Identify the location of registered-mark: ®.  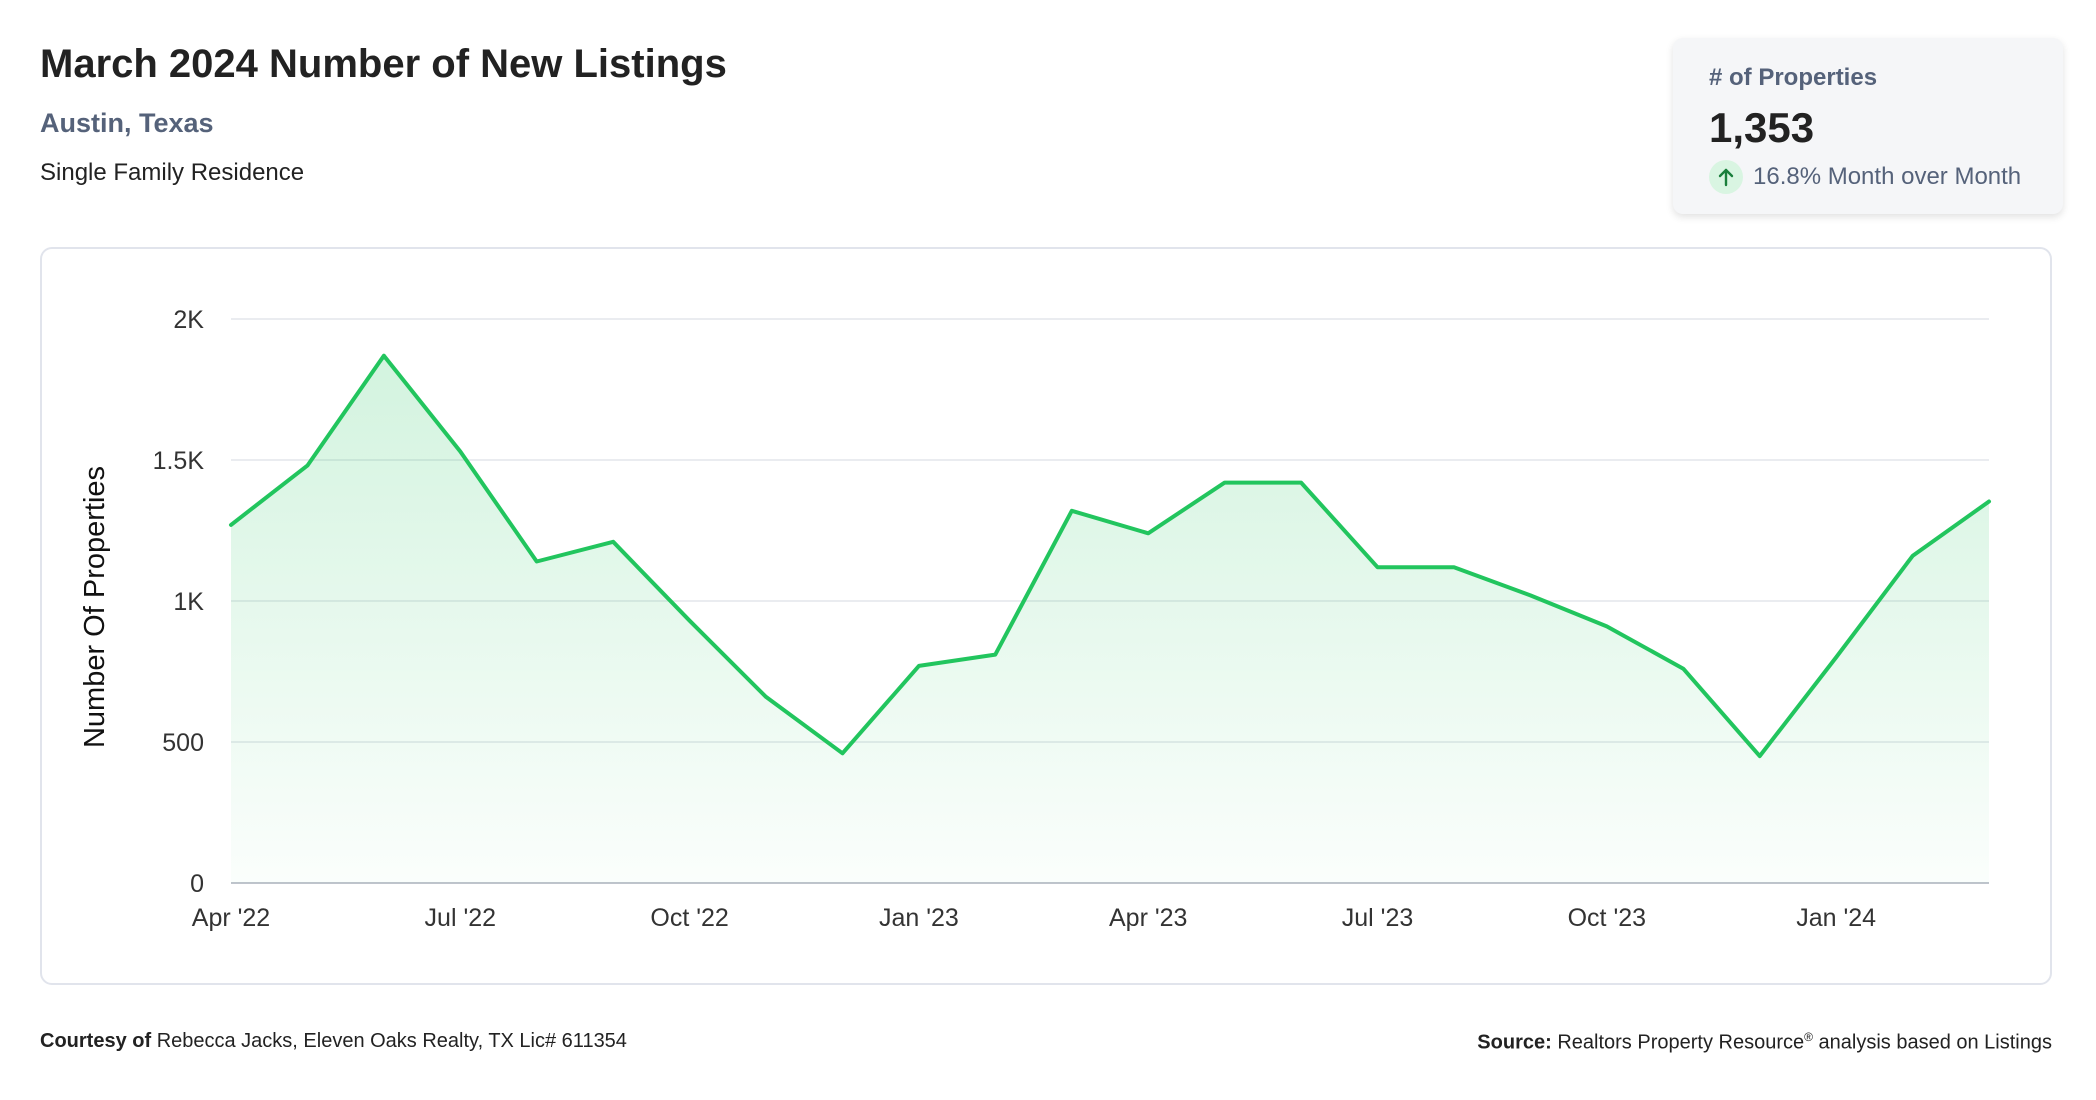
(1808, 1037).